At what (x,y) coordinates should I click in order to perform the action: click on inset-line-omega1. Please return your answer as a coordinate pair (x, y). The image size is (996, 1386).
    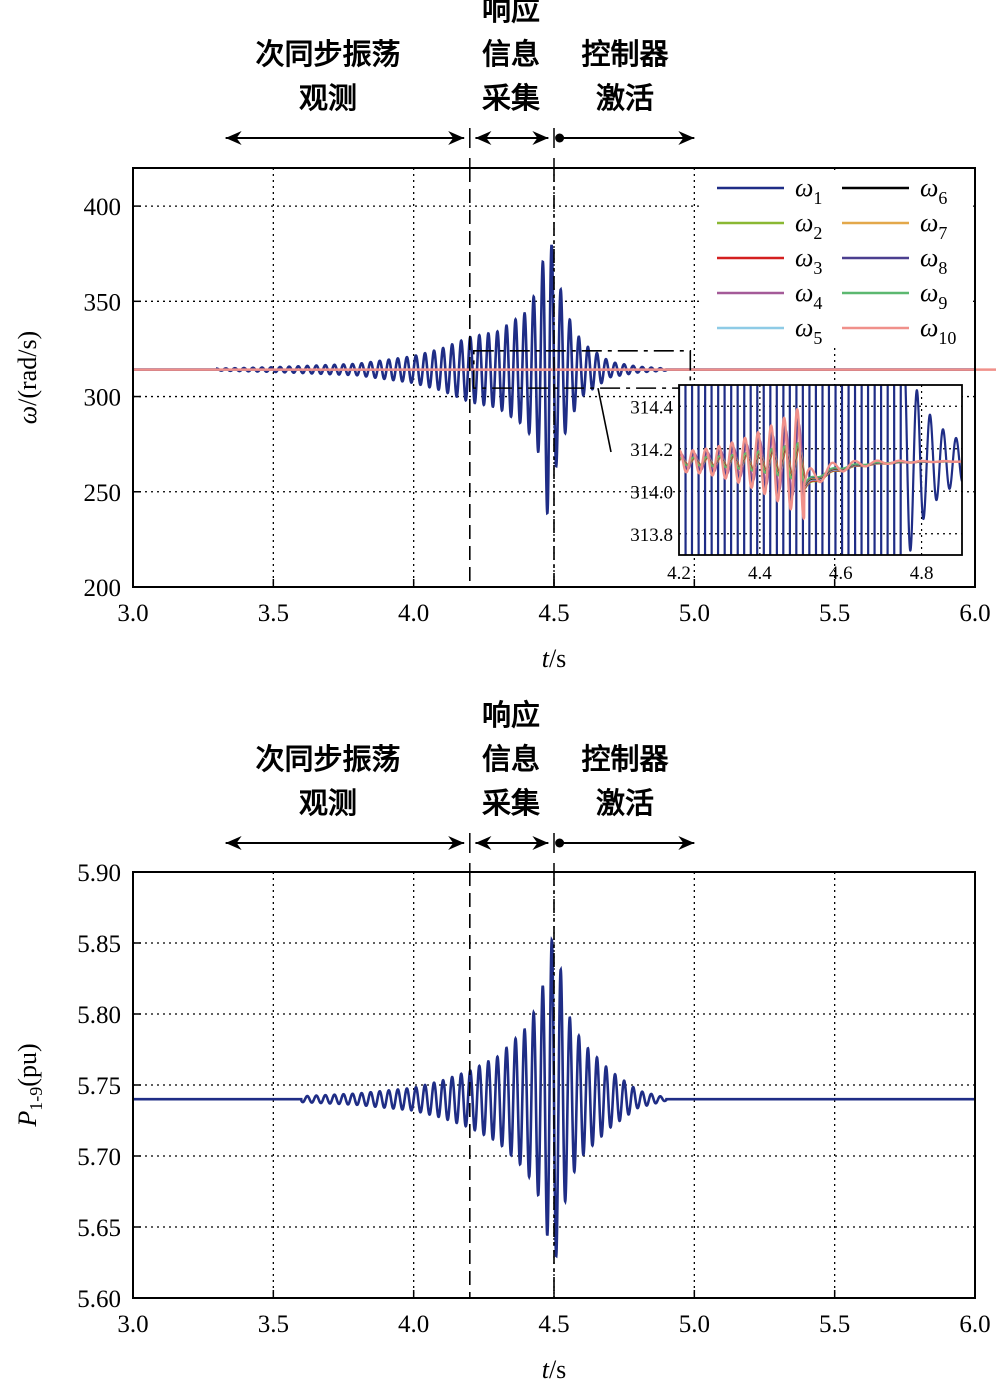
    Looking at the image, I should click on (820, 470).